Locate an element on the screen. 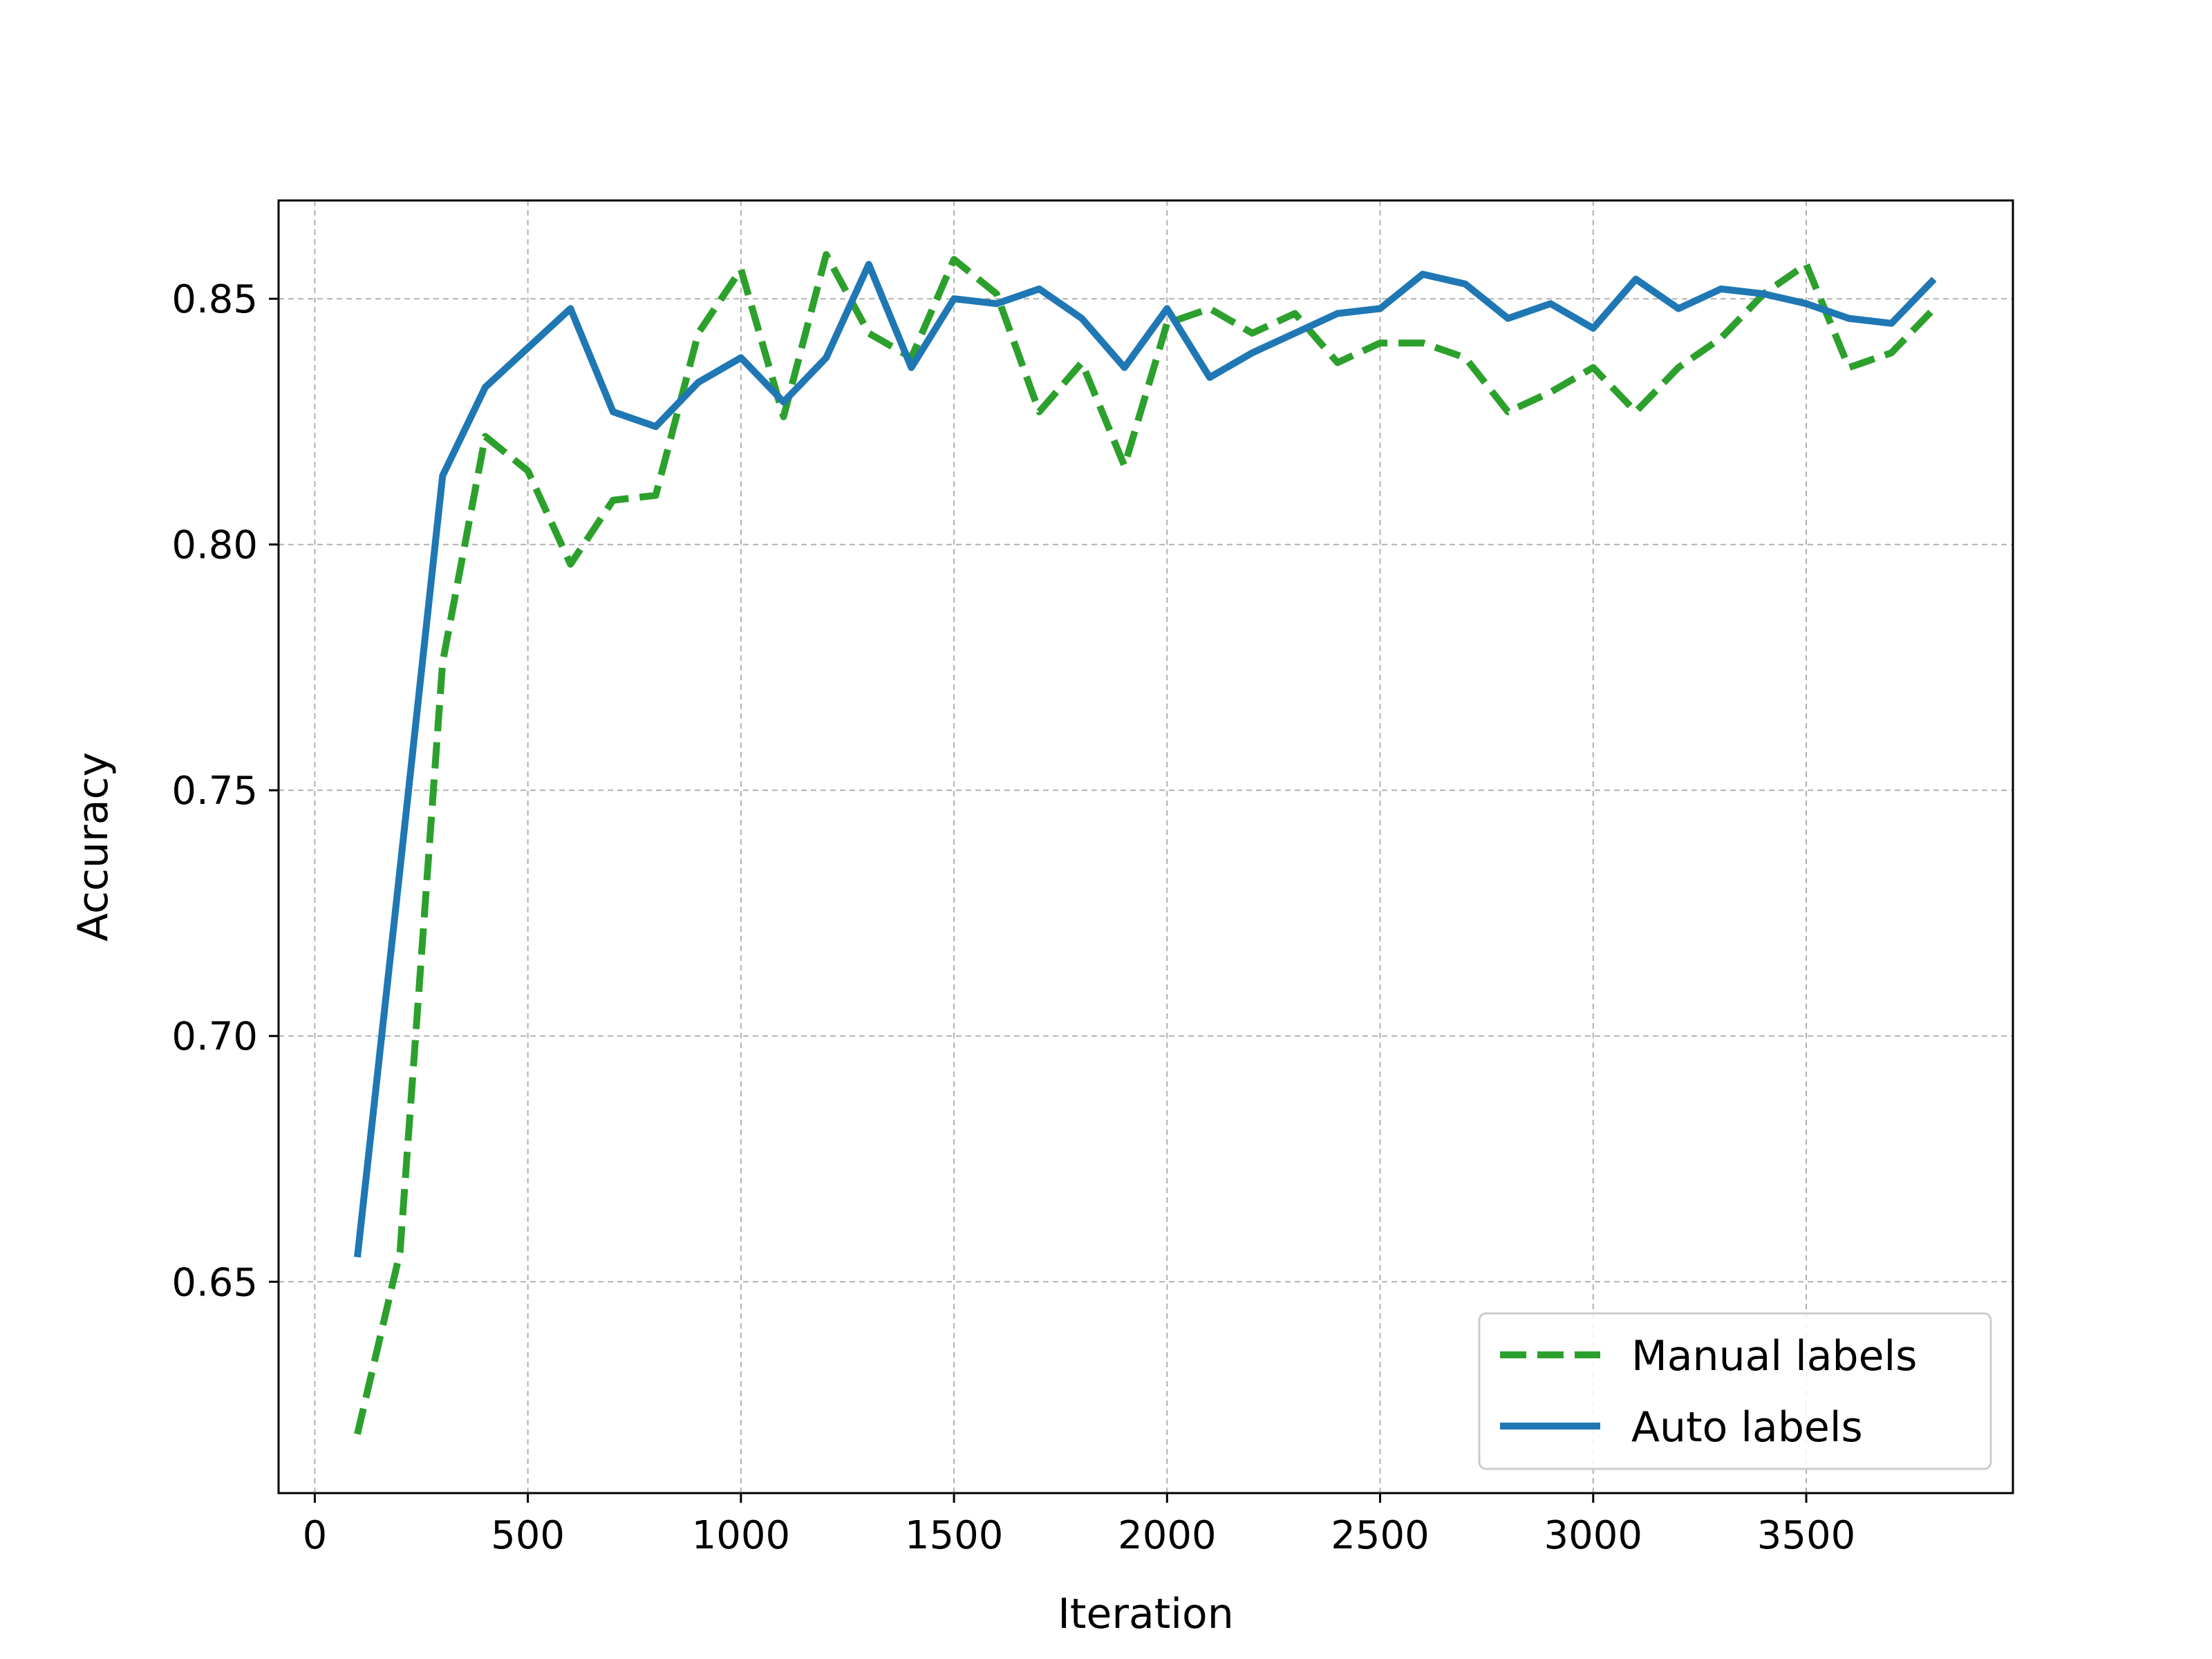 This screenshot has height=1659, width=2212. legend-box is located at coordinates (1735, 1391).